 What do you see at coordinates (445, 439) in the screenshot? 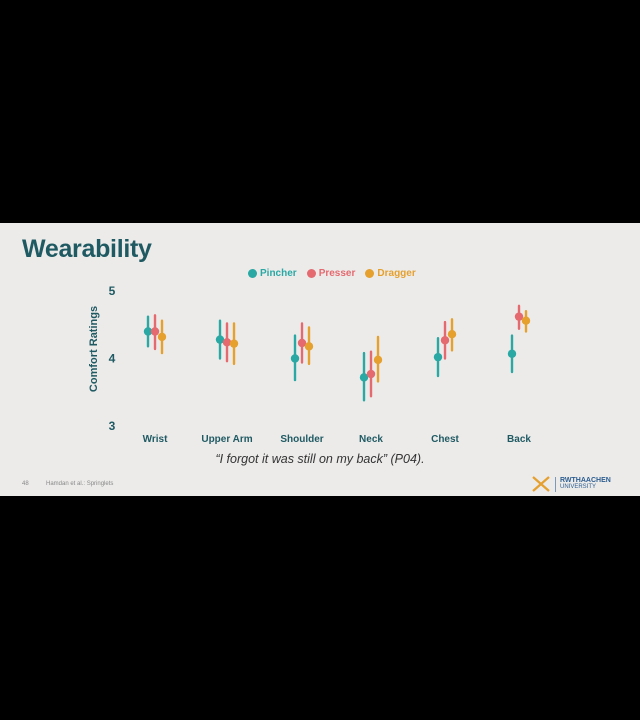
I see `x-tick-label: Chest` at bounding box center [445, 439].